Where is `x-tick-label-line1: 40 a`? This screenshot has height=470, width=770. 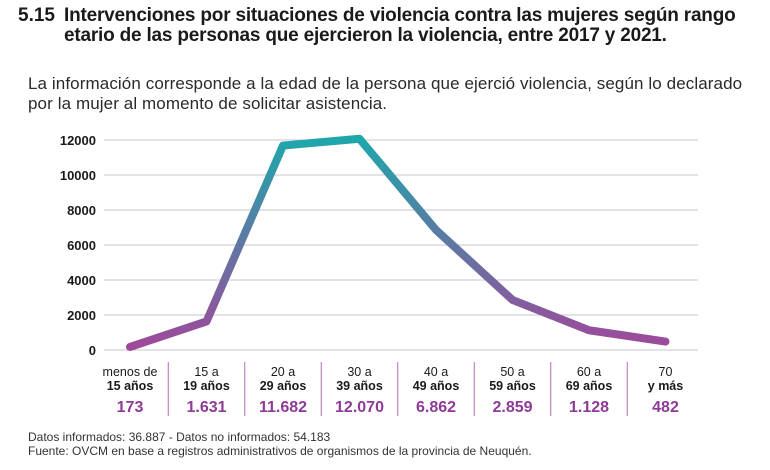
x-tick-label-line1: 40 a is located at coordinates (436, 372).